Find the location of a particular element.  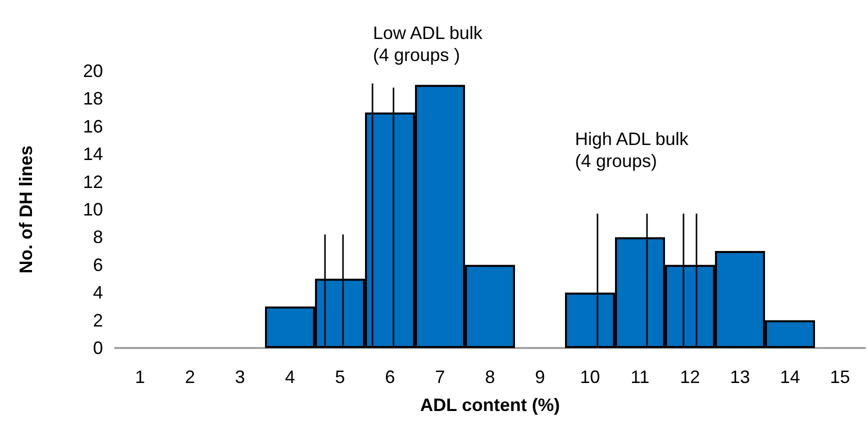

y-tick-label: 10 is located at coordinates (92, 210).